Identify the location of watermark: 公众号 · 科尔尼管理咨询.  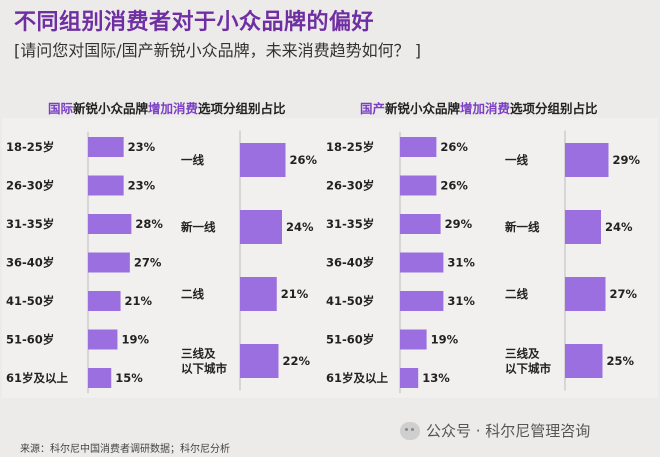
(495, 430).